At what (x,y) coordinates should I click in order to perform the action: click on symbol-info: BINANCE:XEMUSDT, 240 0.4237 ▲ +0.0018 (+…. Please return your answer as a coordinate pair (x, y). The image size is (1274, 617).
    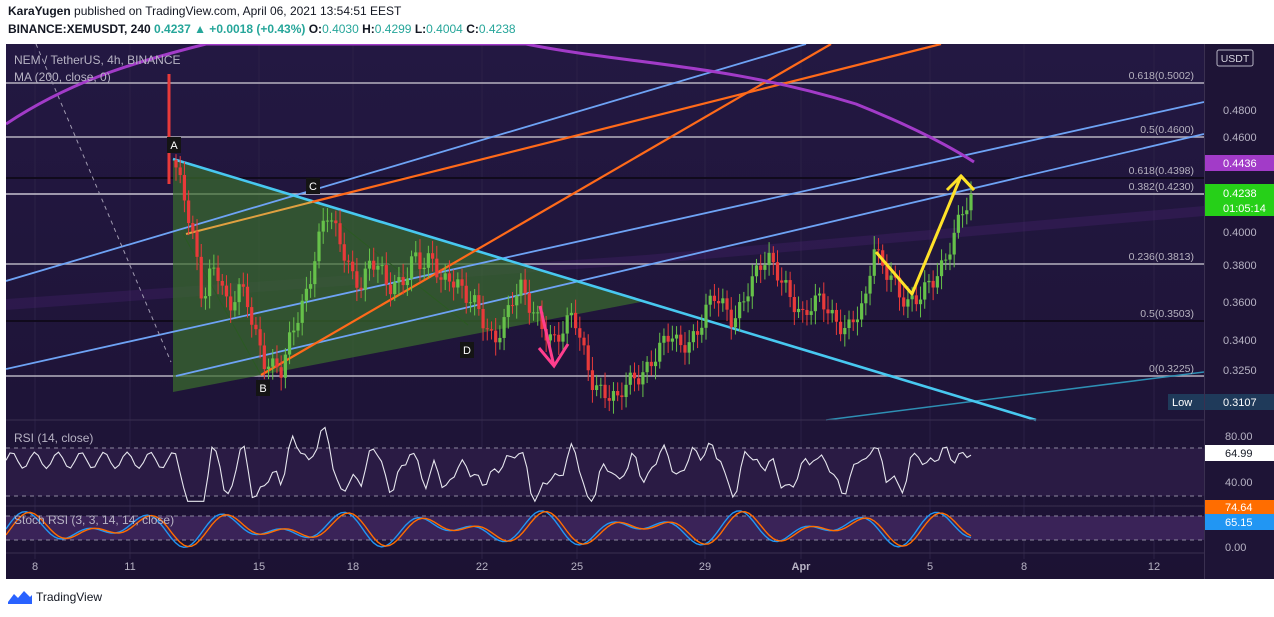
    Looking at the image, I should click on (262, 29).